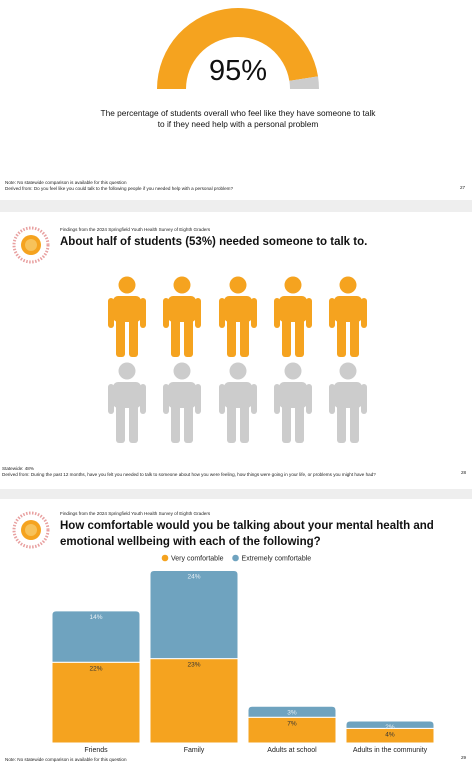  I want to click on value-label: 3%, so click(292, 712).